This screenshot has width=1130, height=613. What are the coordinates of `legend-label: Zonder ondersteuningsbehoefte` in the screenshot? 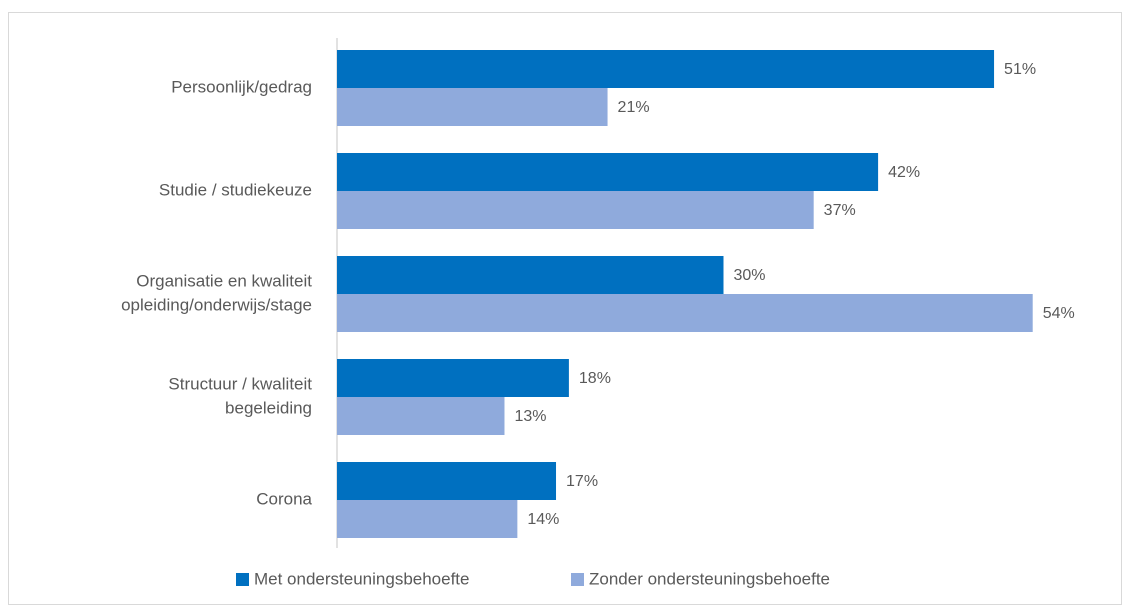 It's located at (709, 578).